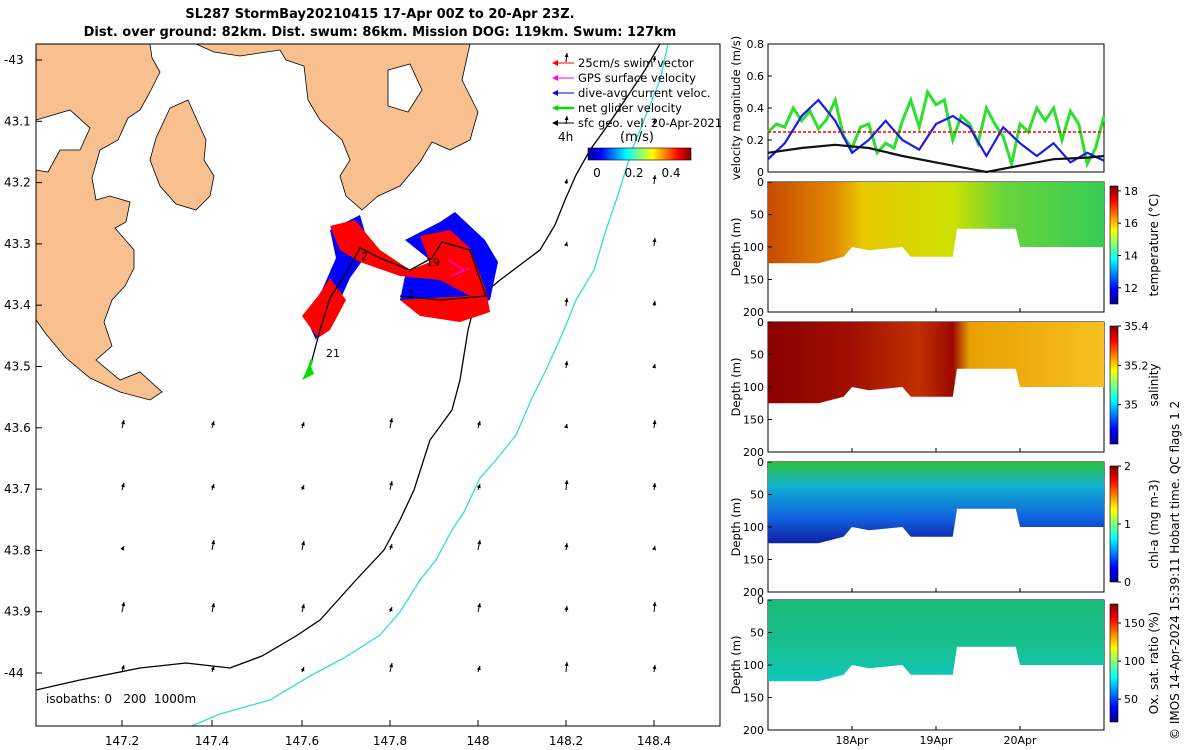 The height and width of the screenshot is (750, 1200). I want to click on net-velocity-arrowhead, so click(308, 372).